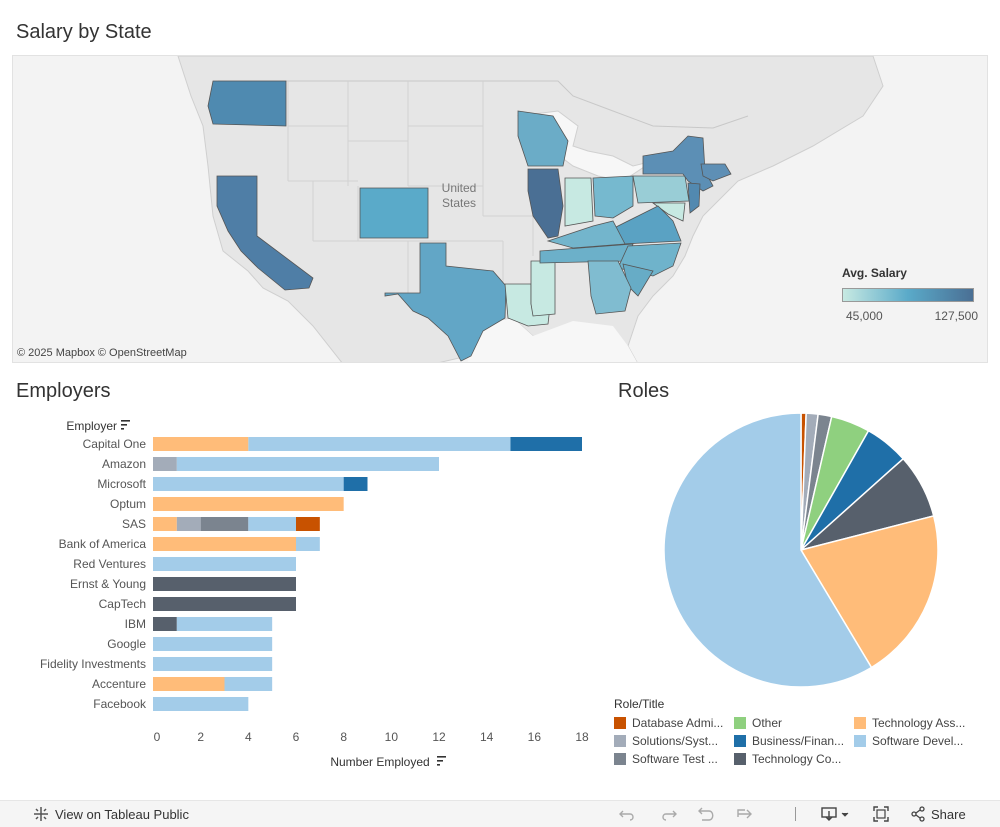 This screenshot has width=1000, height=827. Describe the element at coordinates (881, 814) in the screenshot. I see `fullscreen-icon` at that location.